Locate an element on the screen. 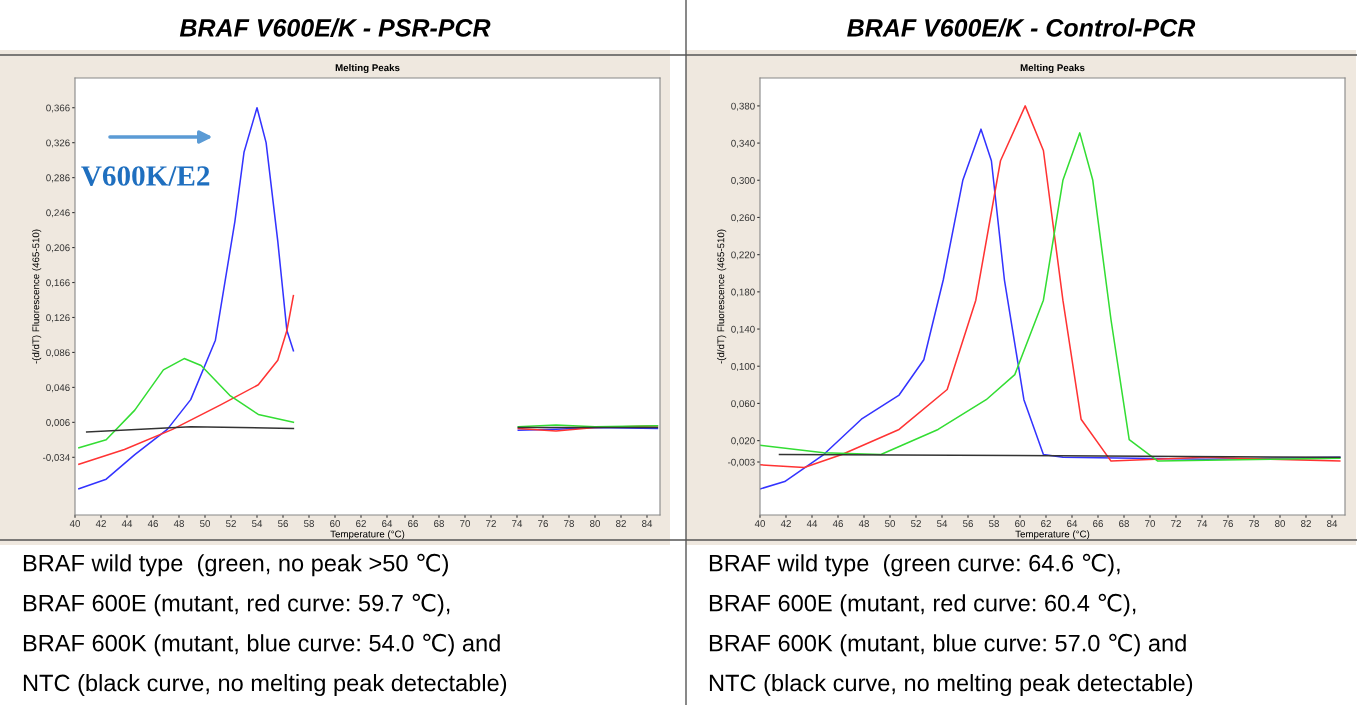 The width and height of the screenshot is (1357, 705). y-tick-label: 0,140 is located at coordinates (743, 329).